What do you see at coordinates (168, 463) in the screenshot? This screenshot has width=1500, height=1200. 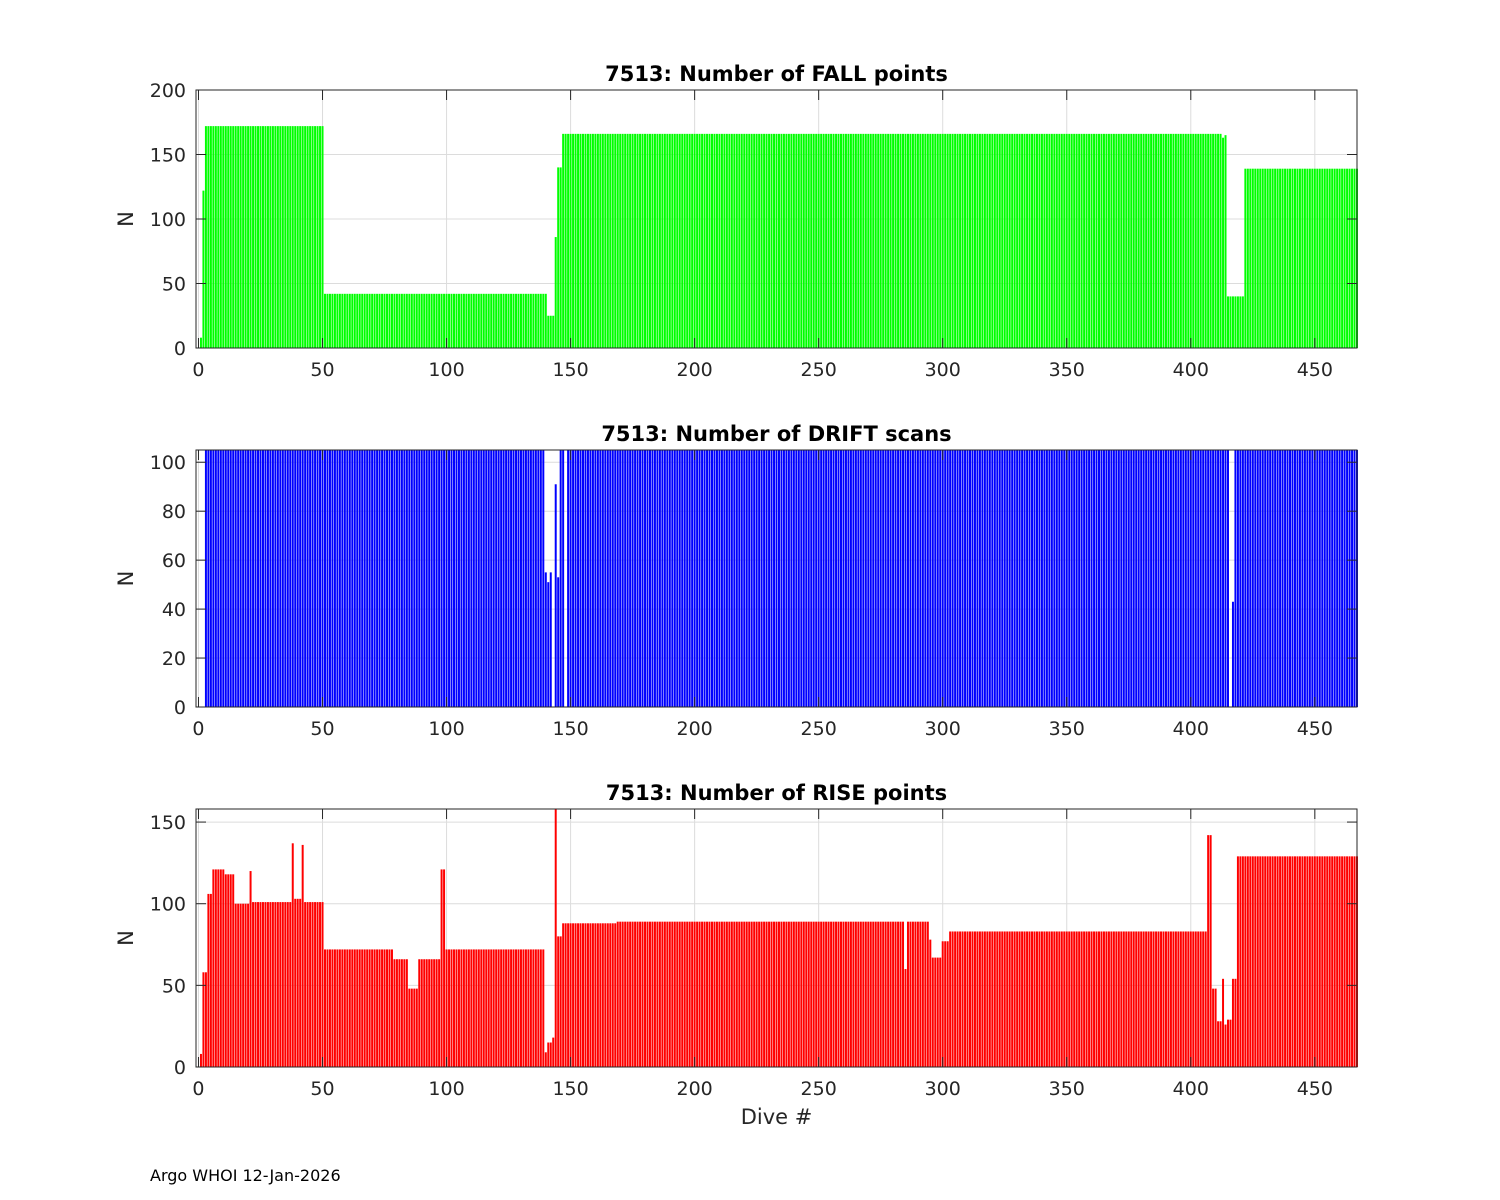 I see `y-tick-label: 100` at bounding box center [168, 463].